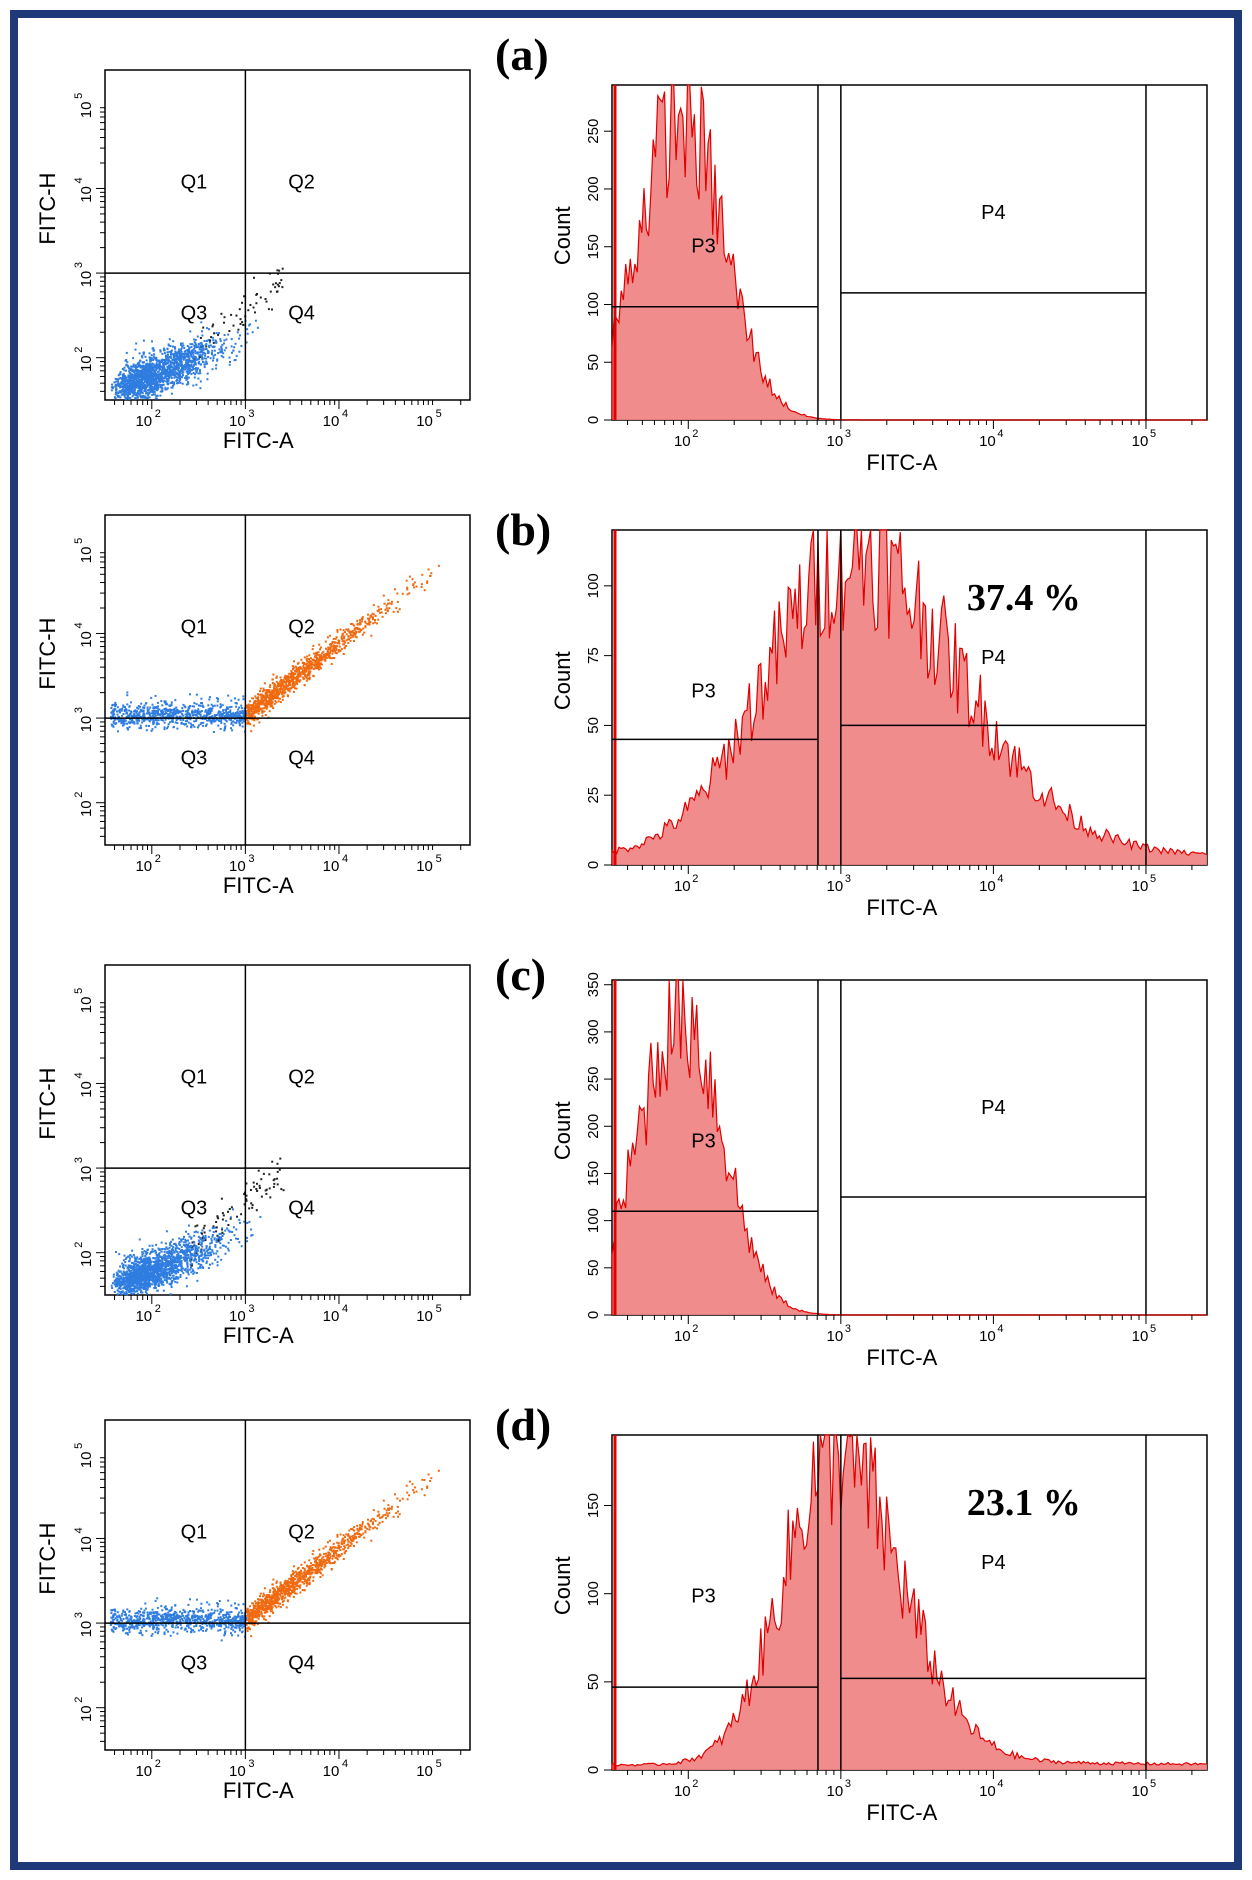 This screenshot has height=1880, width=1252. I want to click on panel-label: (d), so click(523, 1424).